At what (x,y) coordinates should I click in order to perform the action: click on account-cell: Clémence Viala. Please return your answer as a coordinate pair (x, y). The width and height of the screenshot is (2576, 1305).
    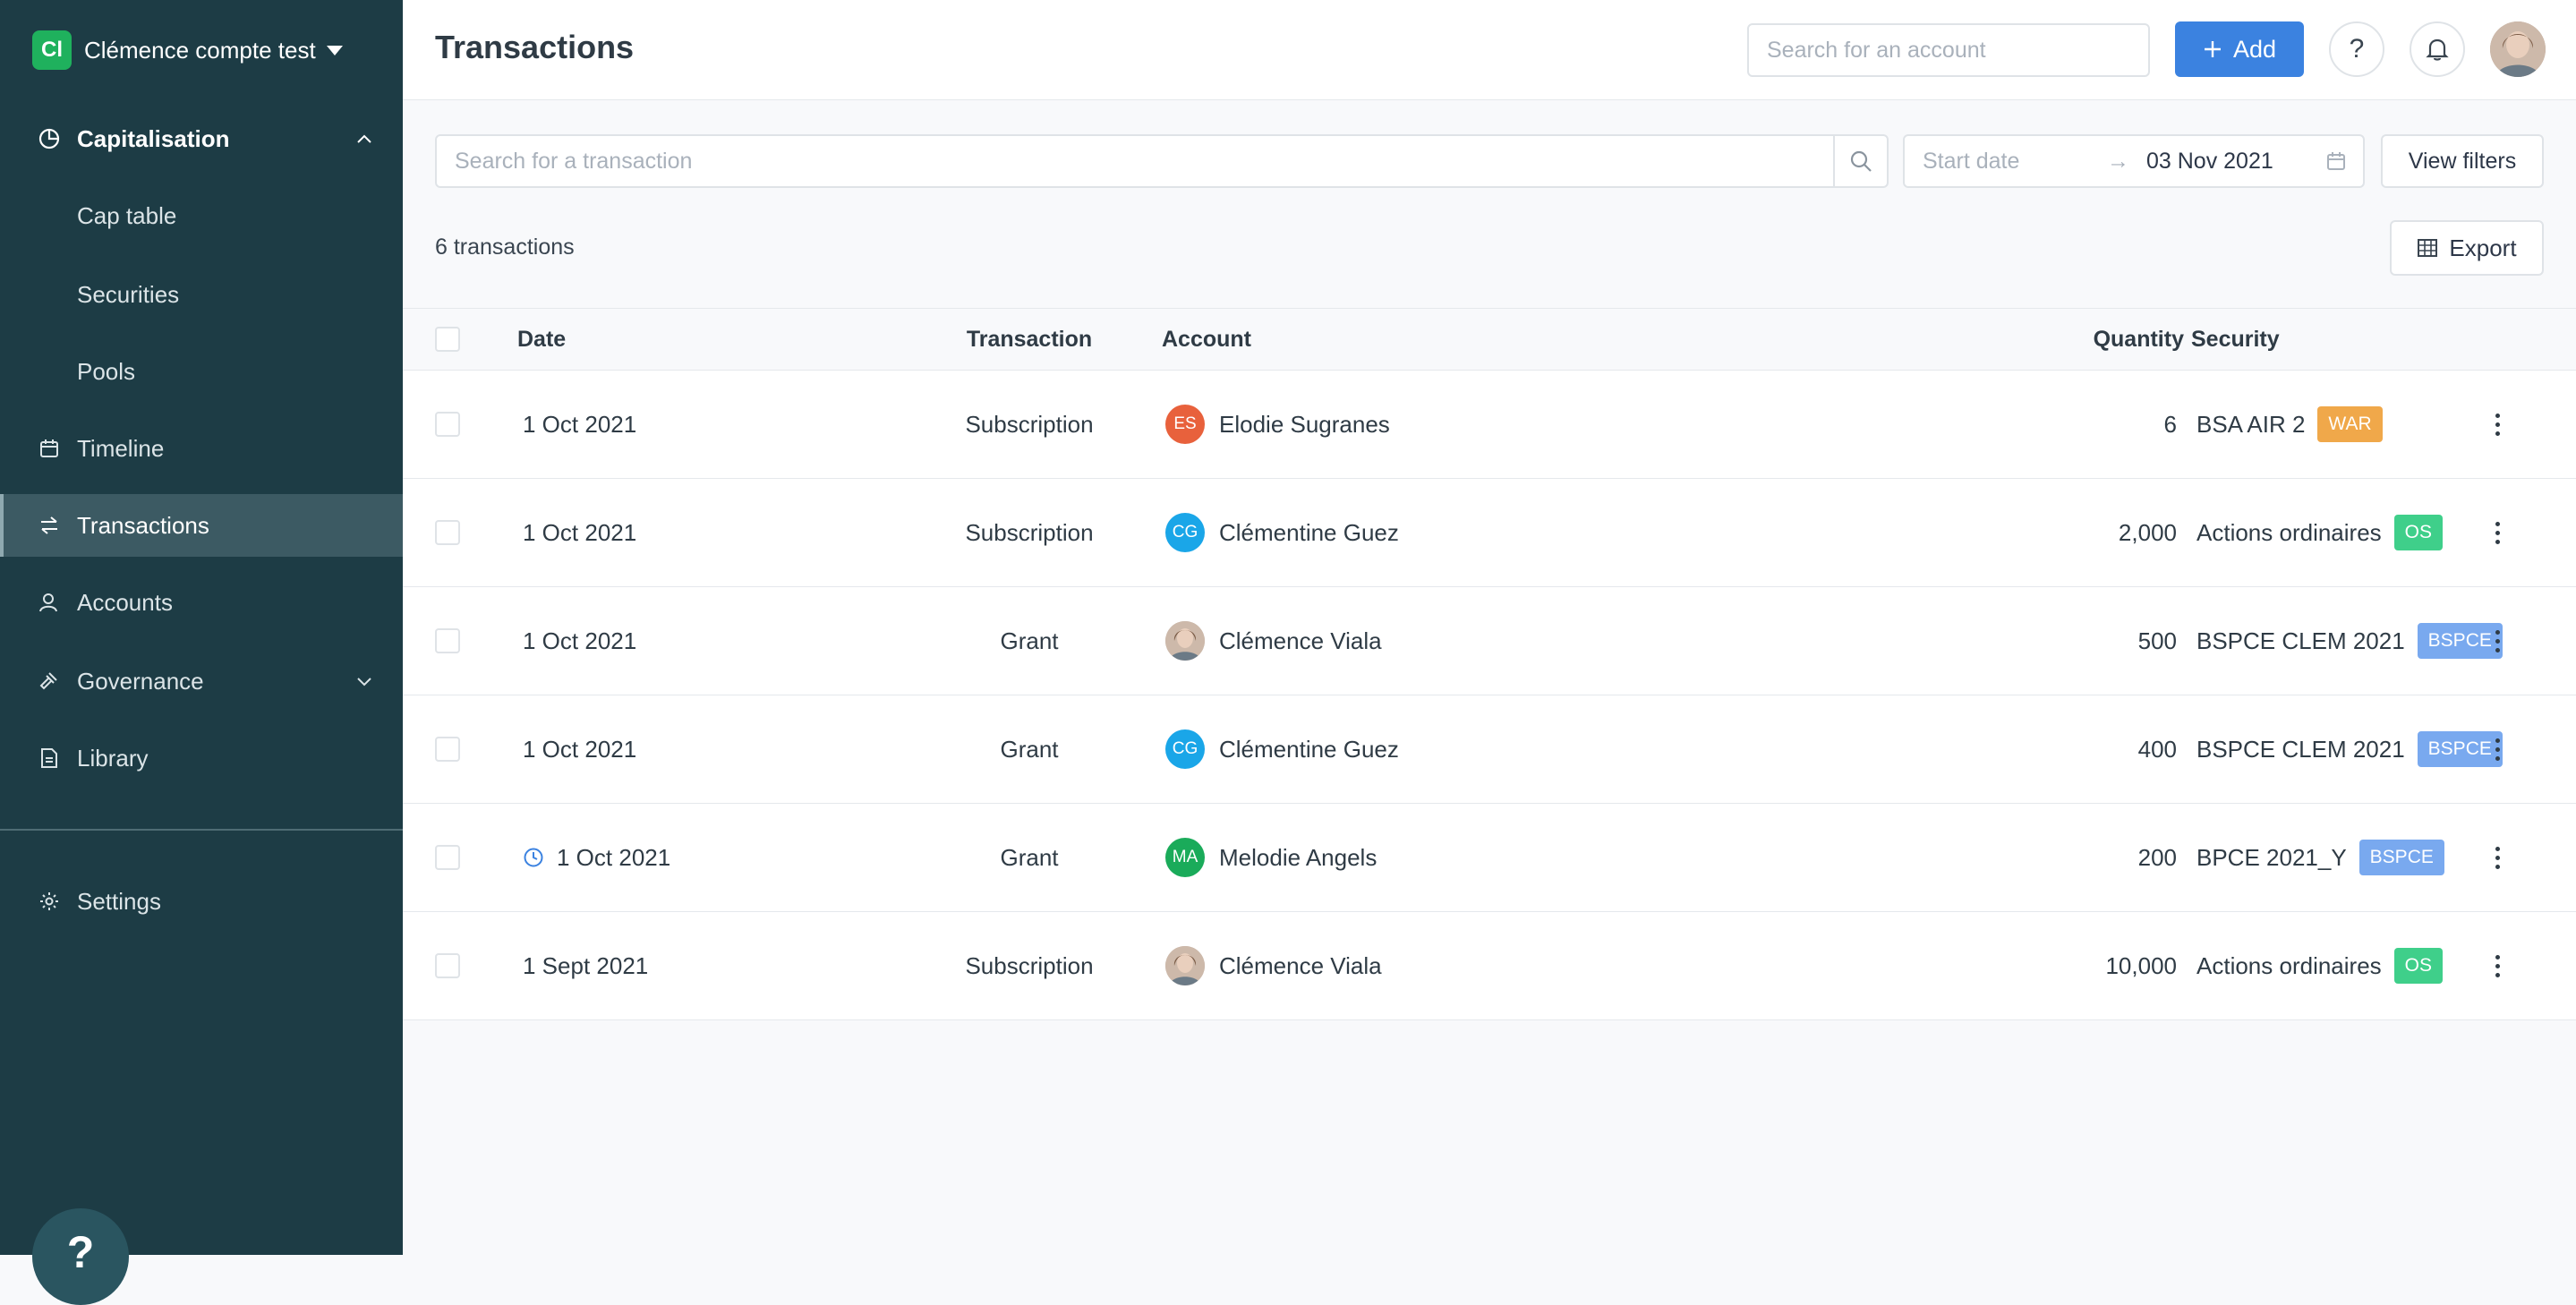
    Looking at the image, I should click on (1272, 965).